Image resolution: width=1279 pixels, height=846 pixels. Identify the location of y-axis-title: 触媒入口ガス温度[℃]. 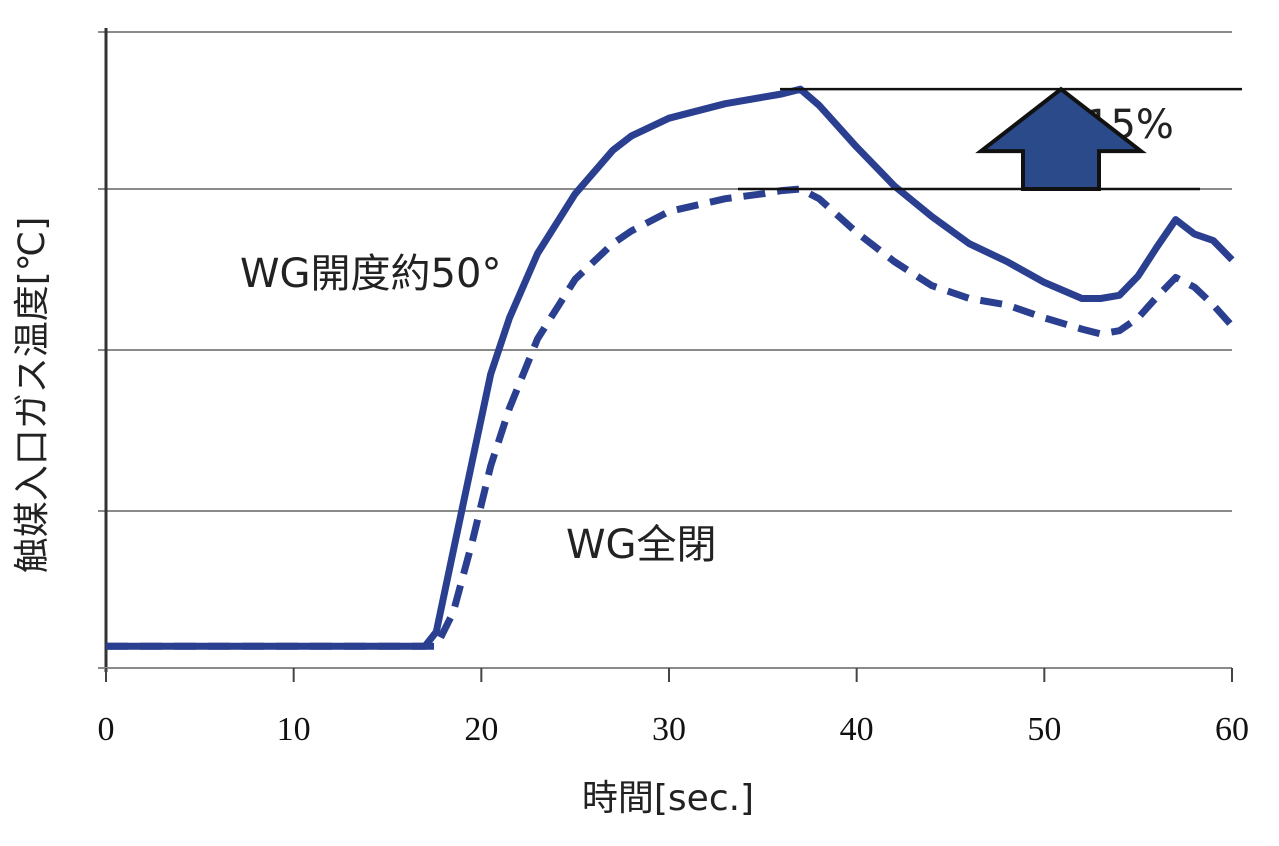
(32, 395).